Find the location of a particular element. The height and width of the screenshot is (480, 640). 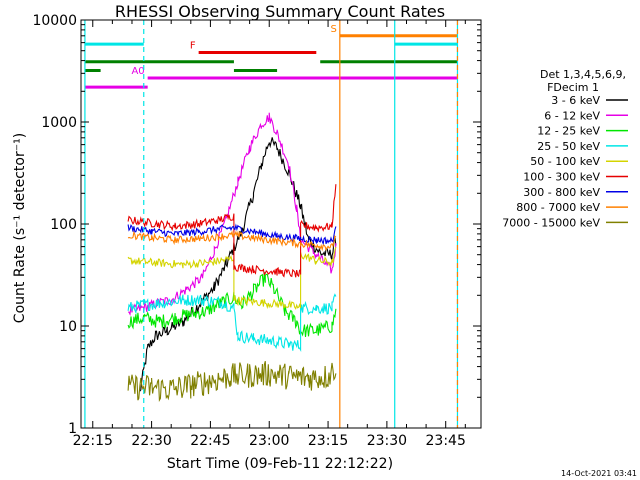

y-tick-label: 10 is located at coordinates (68, 327).